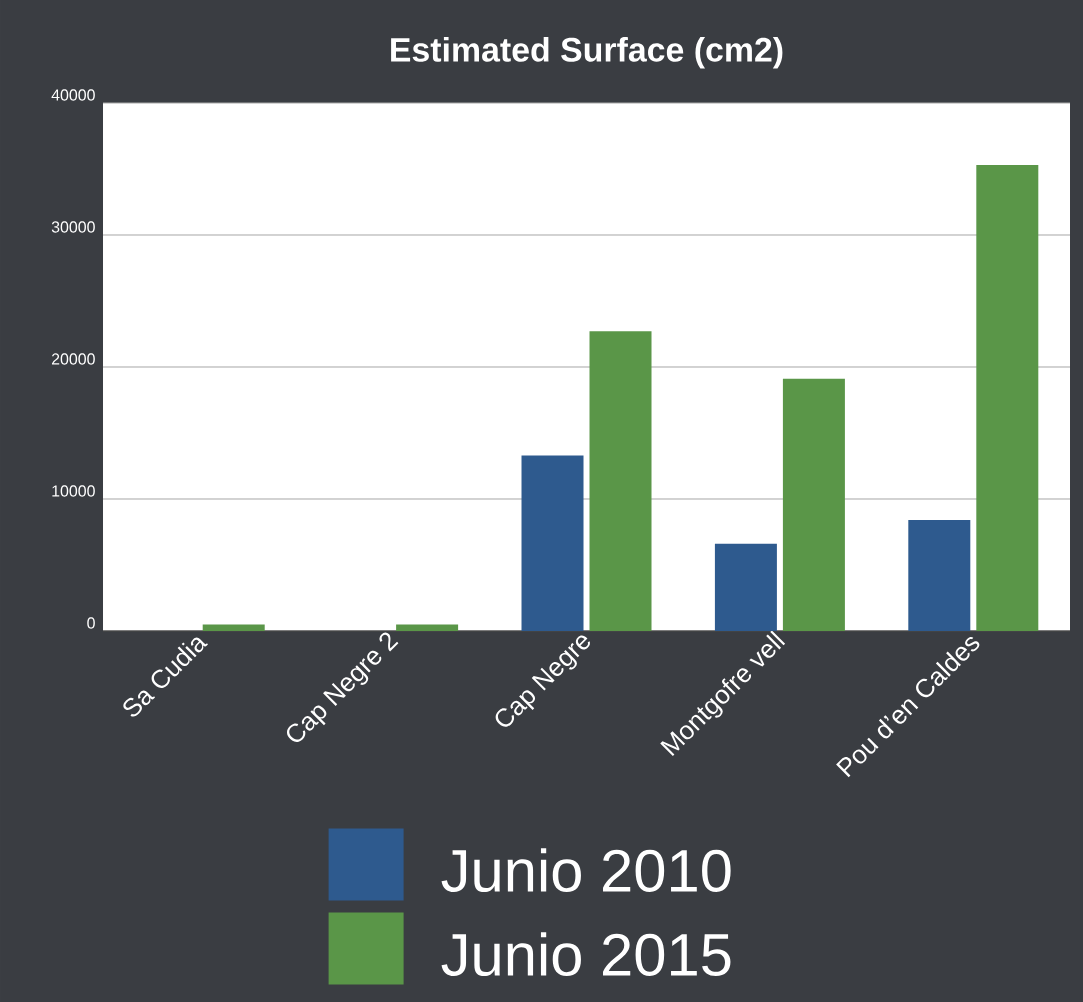  What do you see at coordinates (587, 52) in the screenshot?
I see `chart-title: Estimated Surface (cm2)` at bounding box center [587, 52].